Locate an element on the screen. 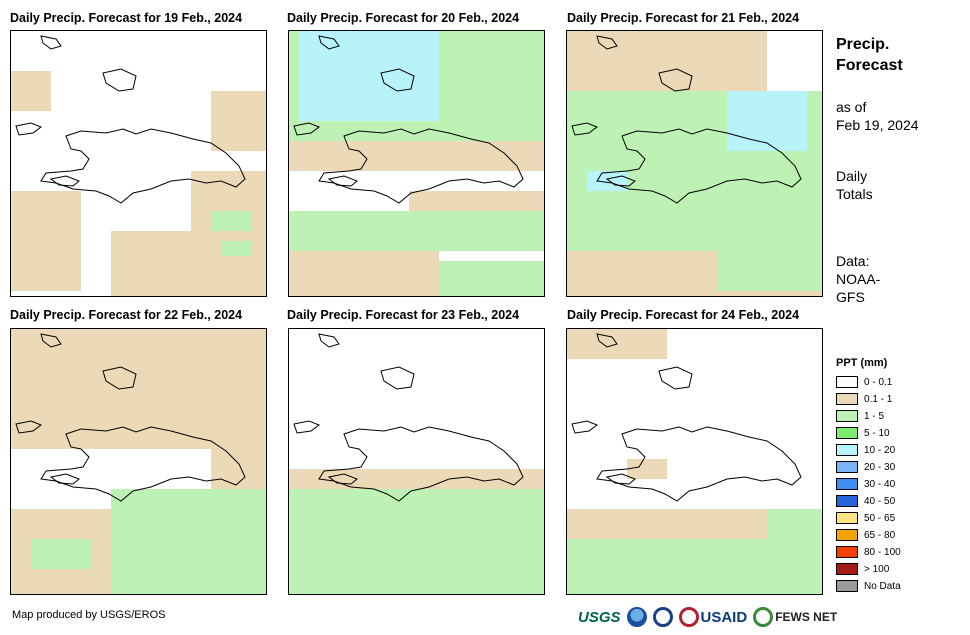 This screenshot has height=635, width=970. legend-item: 50 - 65 is located at coordinates (865, 518).